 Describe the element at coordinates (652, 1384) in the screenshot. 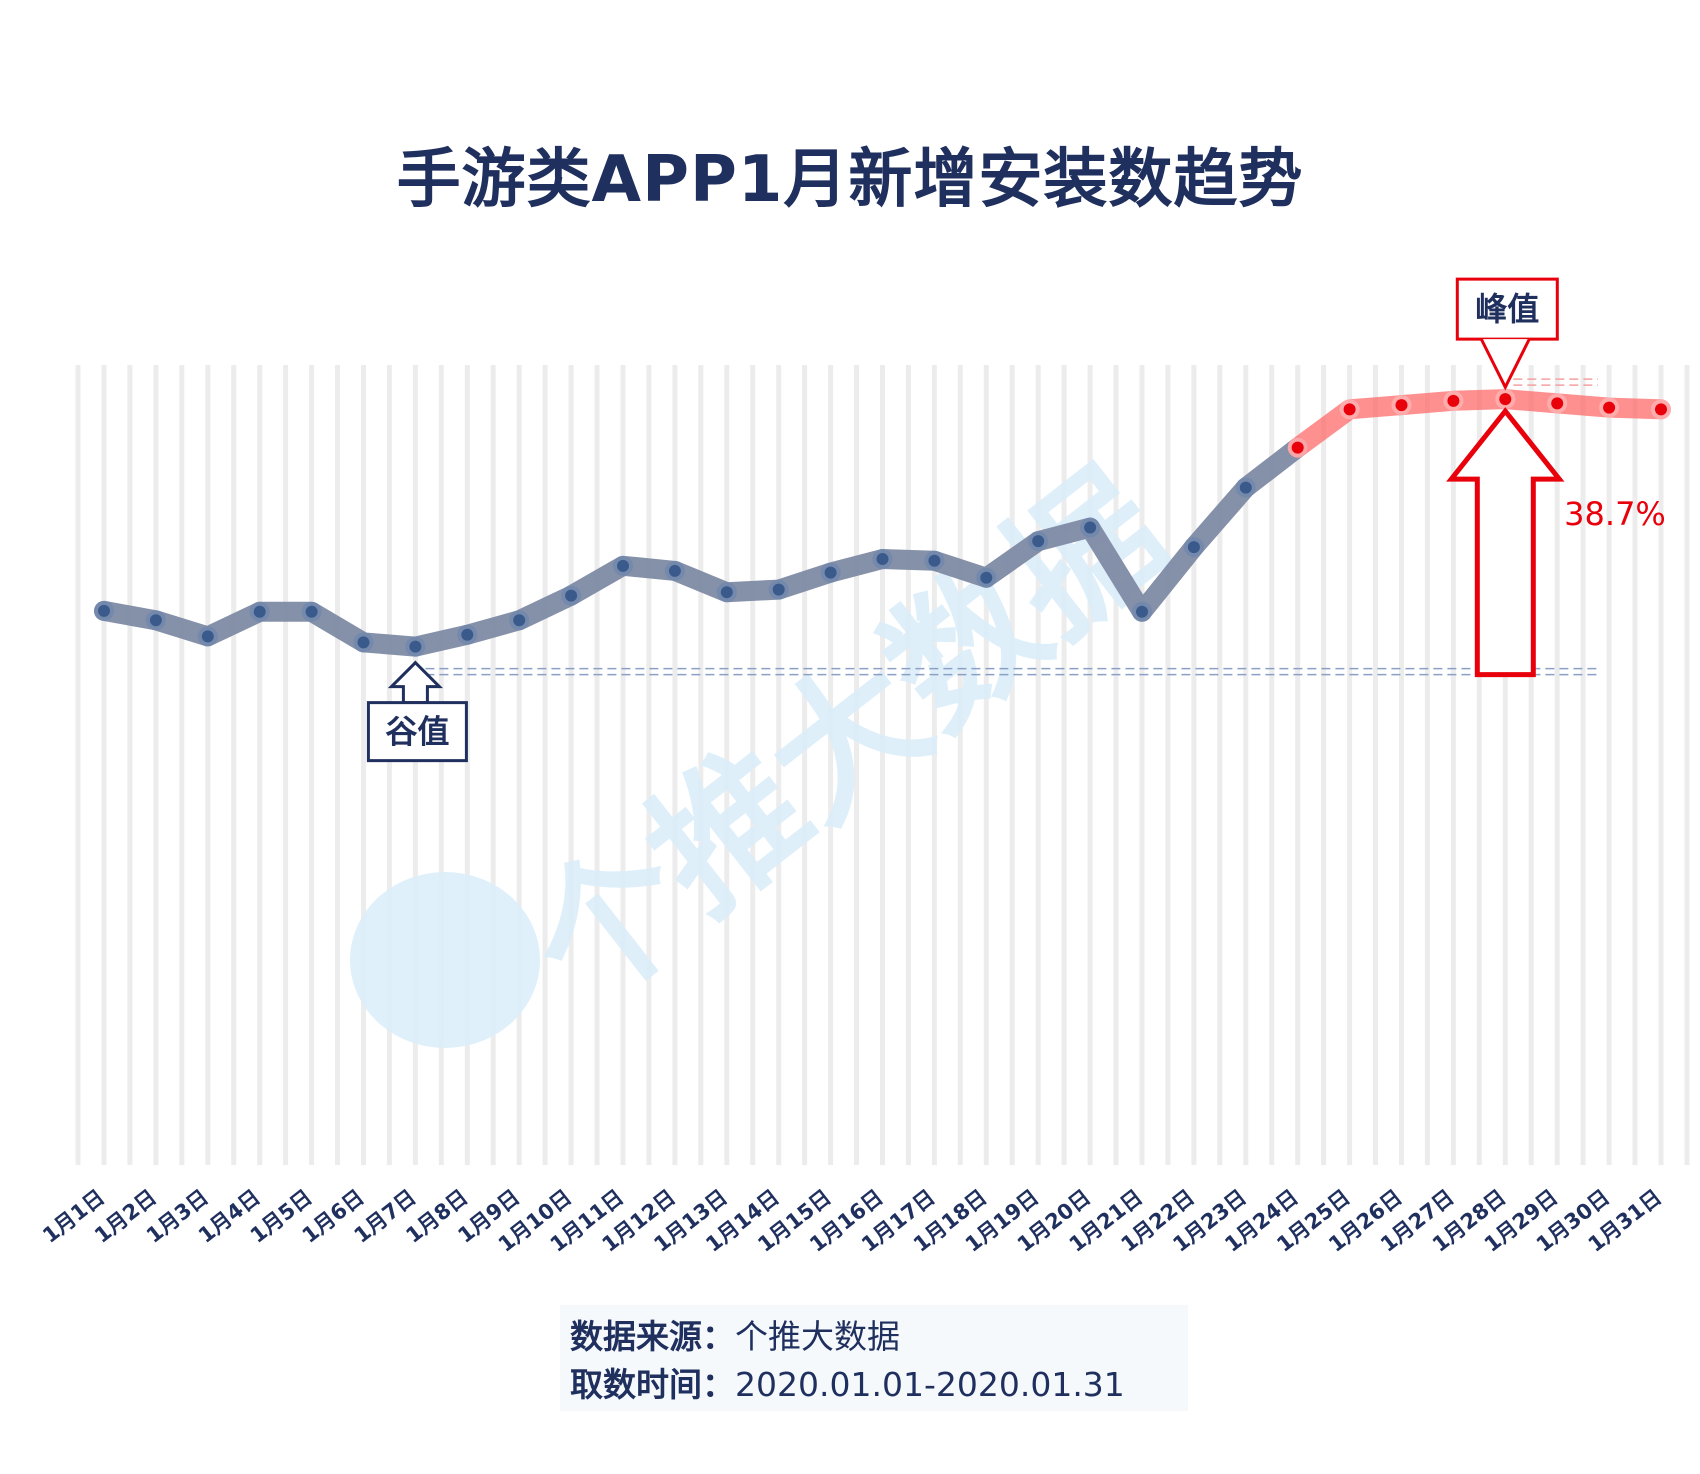

I see `period-label: 取数时间：` at that location.